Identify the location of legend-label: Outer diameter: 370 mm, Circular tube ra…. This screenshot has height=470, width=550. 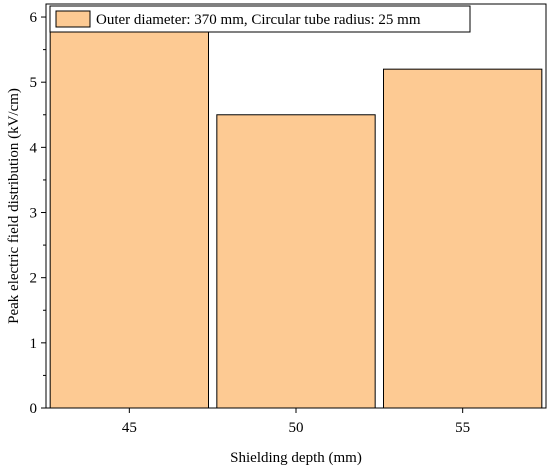
(258, 20).